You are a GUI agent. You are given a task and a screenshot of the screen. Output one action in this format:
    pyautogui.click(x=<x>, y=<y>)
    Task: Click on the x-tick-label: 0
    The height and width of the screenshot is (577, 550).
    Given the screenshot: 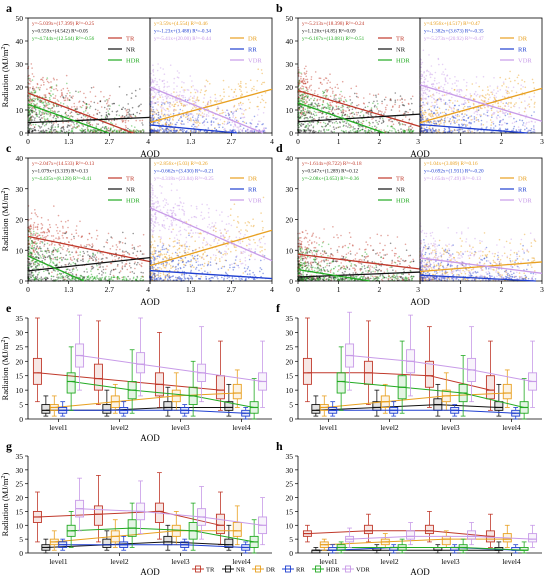 What is the action you would take?
    pyautogui.click(x=28, y=141)
    